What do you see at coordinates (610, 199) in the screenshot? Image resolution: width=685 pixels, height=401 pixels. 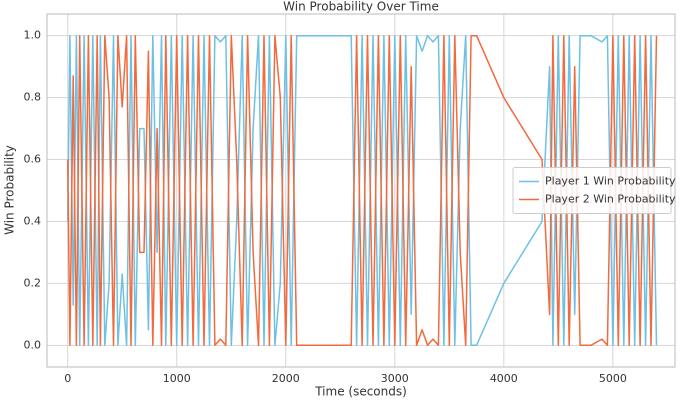 I see `legend-label: Player 2 Win Probability` at bounding box center [610, 199].